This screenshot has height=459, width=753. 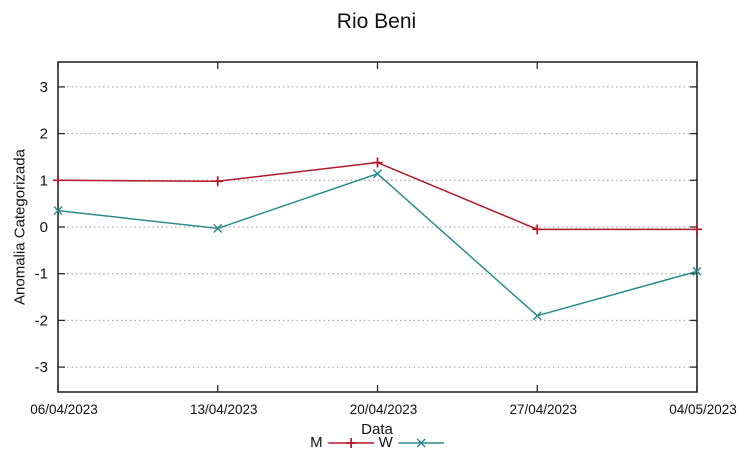 I want to click on series-line, so click(x=377, y=196).